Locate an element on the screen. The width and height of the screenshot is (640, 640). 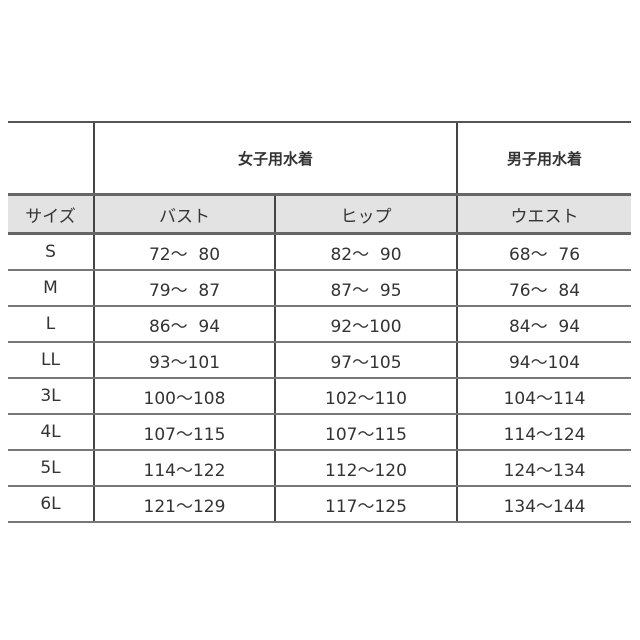
column-header-row: サイズ バスト ヒップ ウエスト is located at coordinates (320, 214).